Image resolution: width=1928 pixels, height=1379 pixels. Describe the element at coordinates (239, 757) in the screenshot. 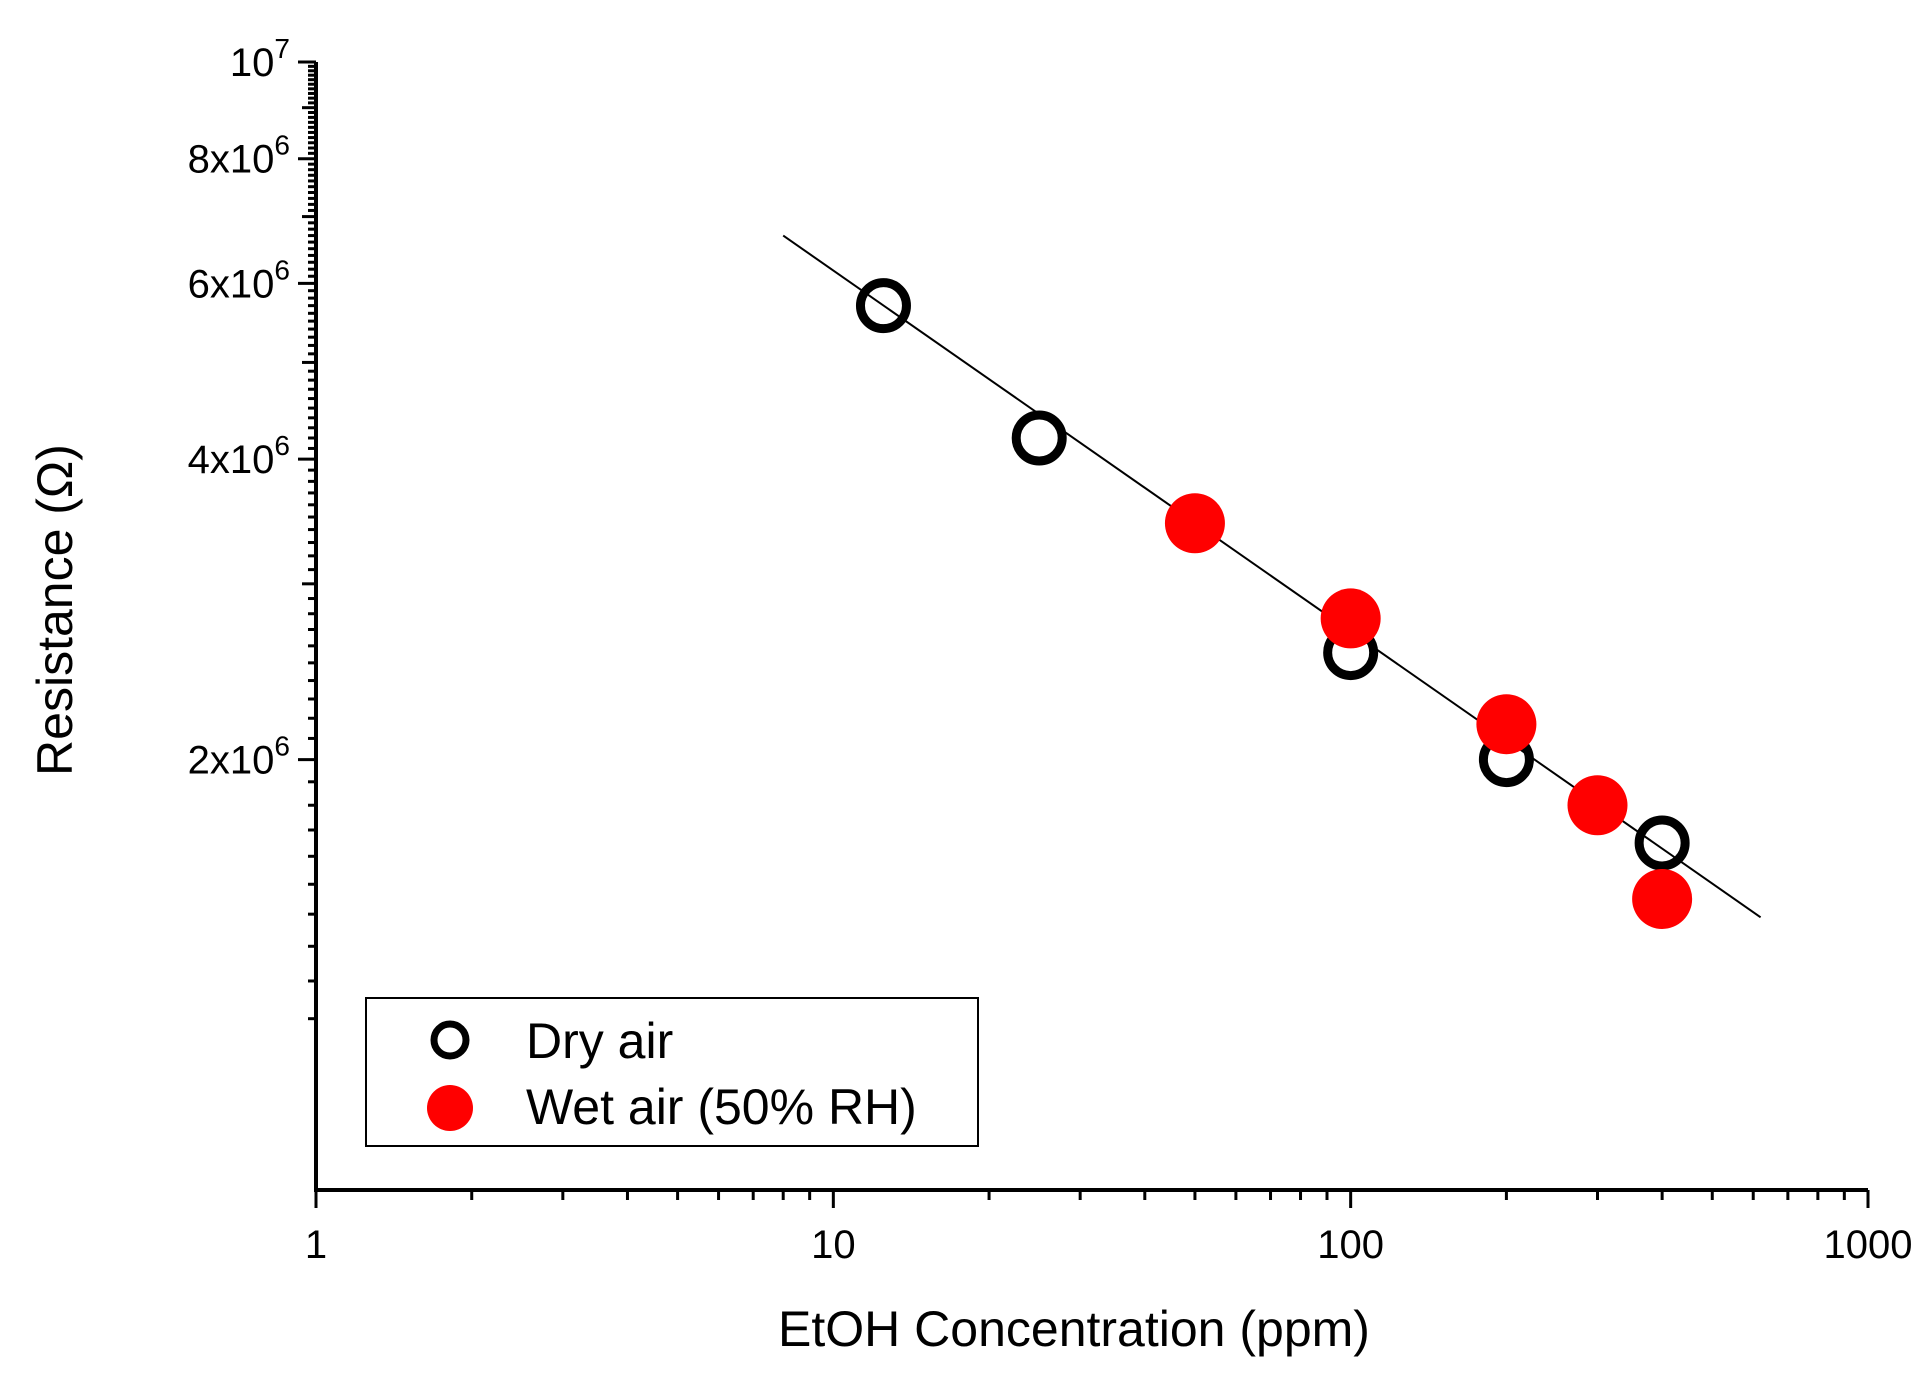

I see `y-tick-label: 2x10⁶` at that location.